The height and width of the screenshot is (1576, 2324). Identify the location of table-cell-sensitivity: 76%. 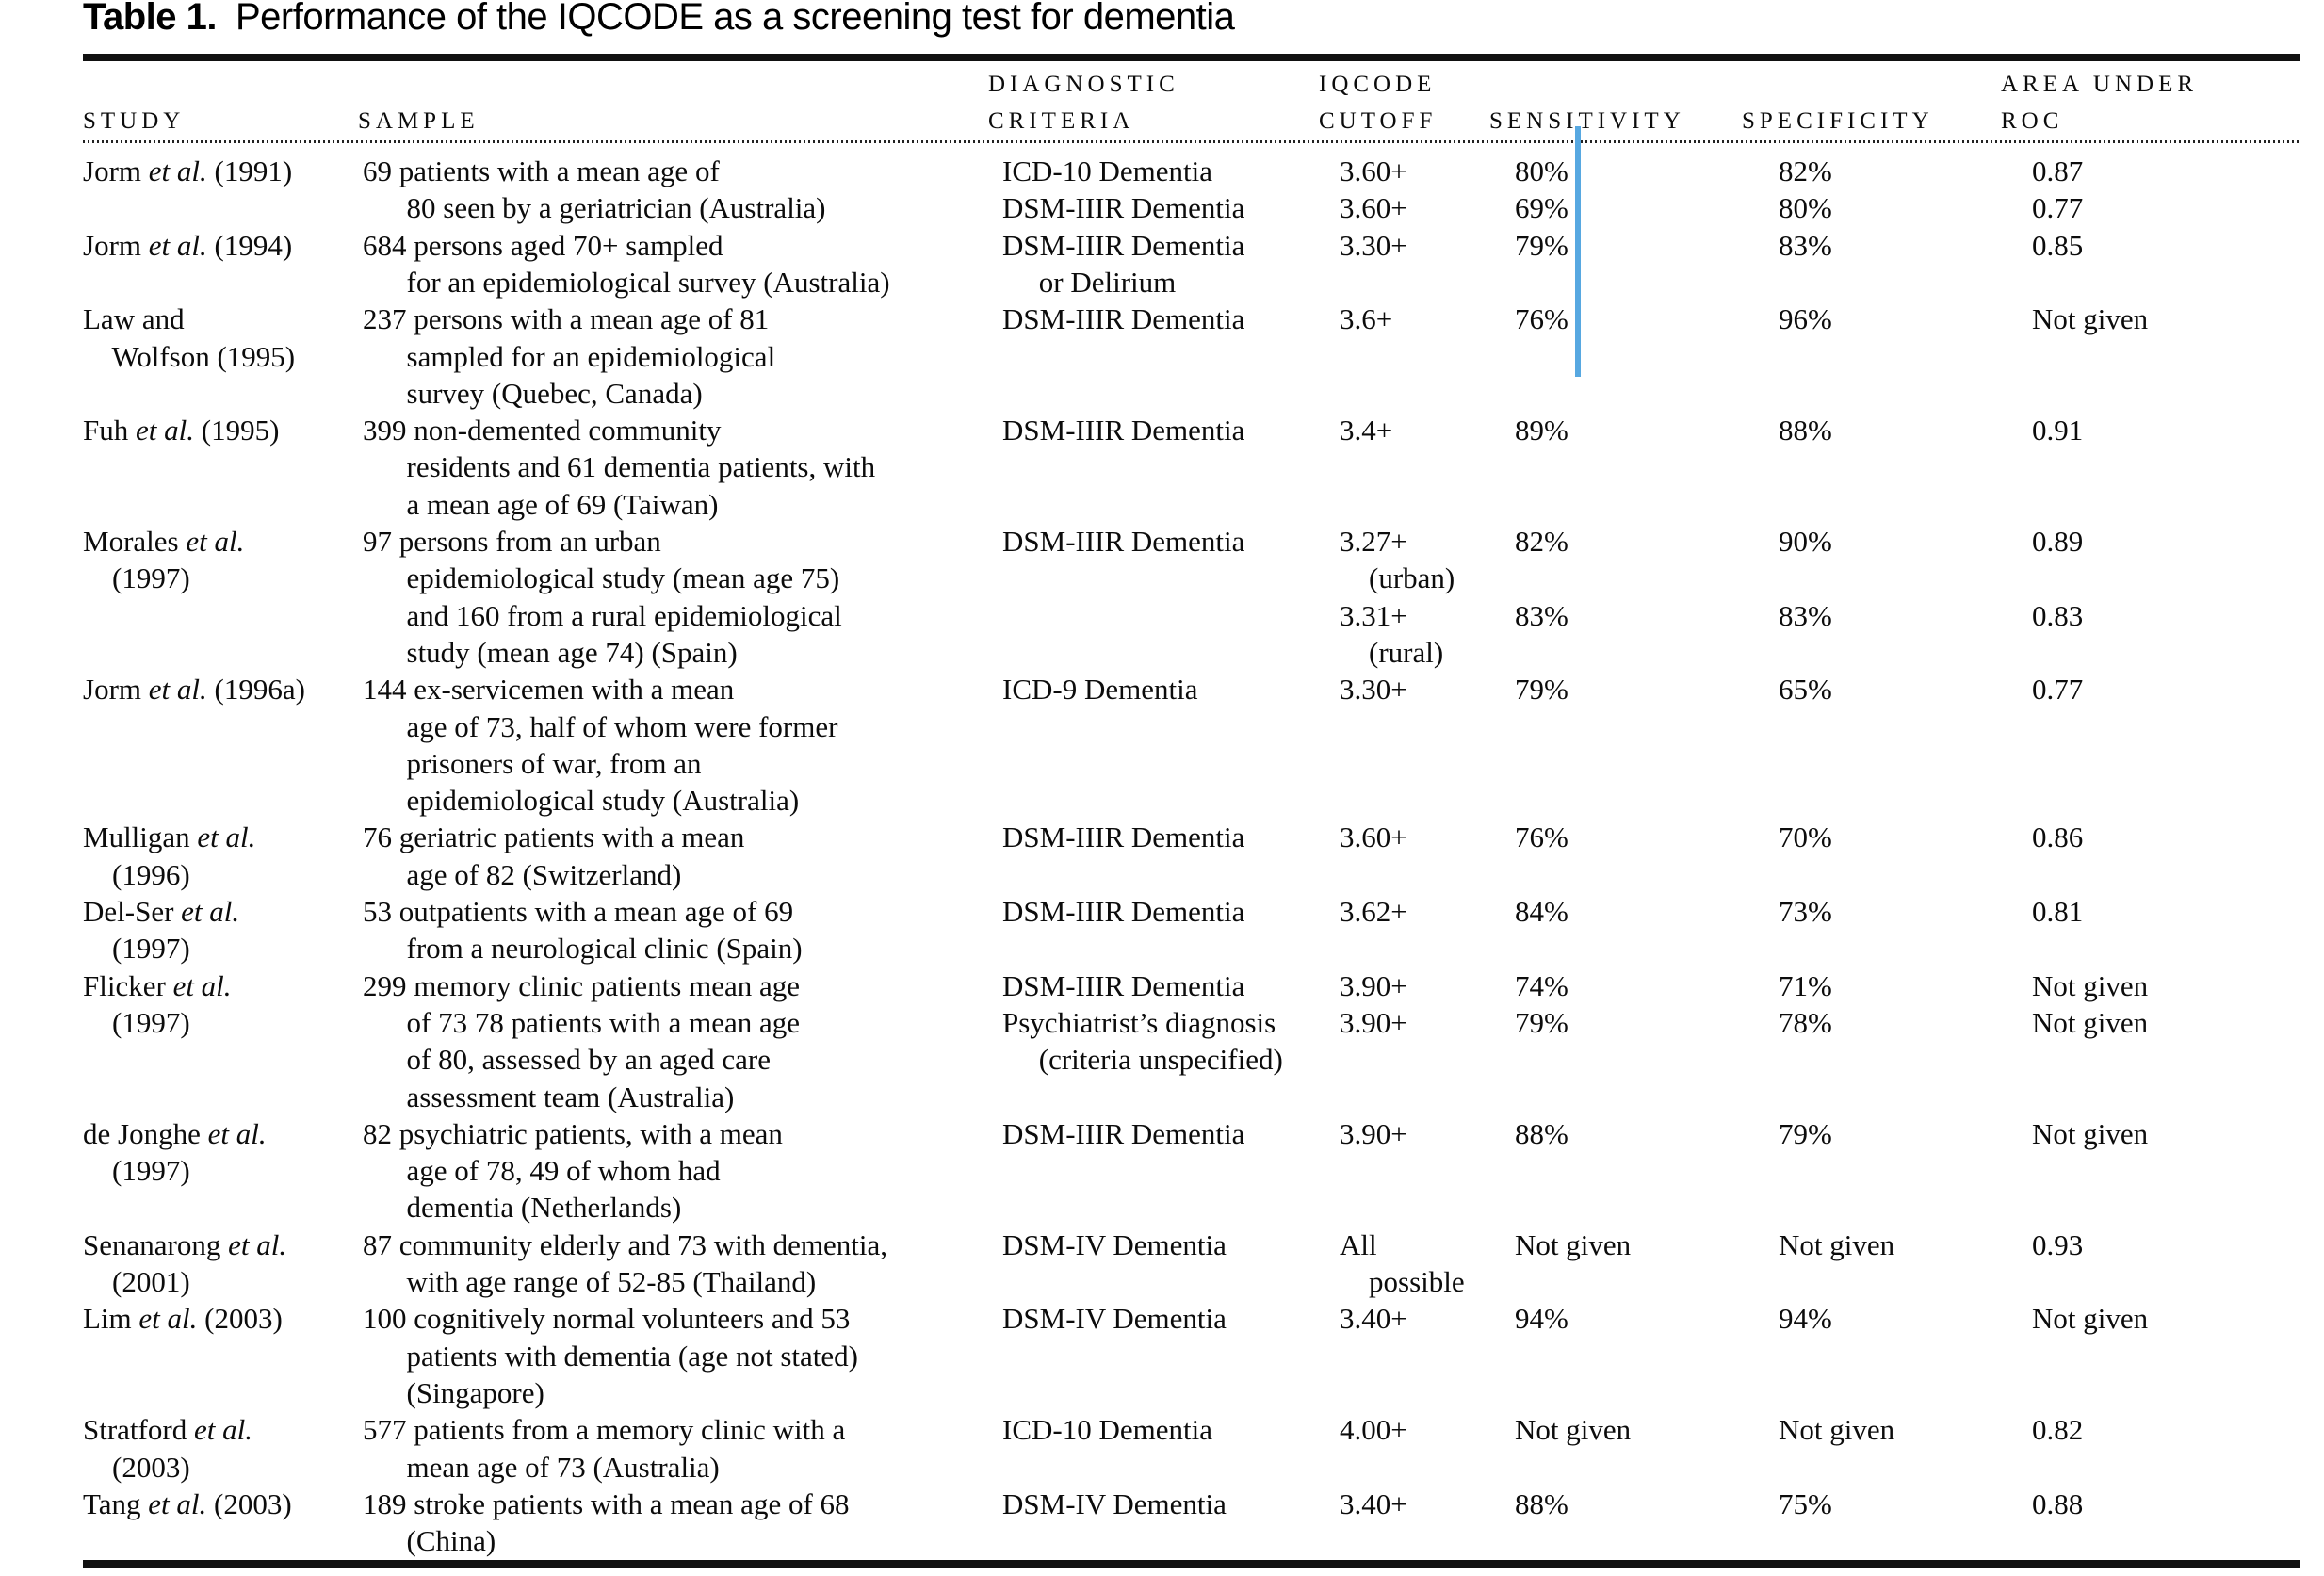
(1541, 318).